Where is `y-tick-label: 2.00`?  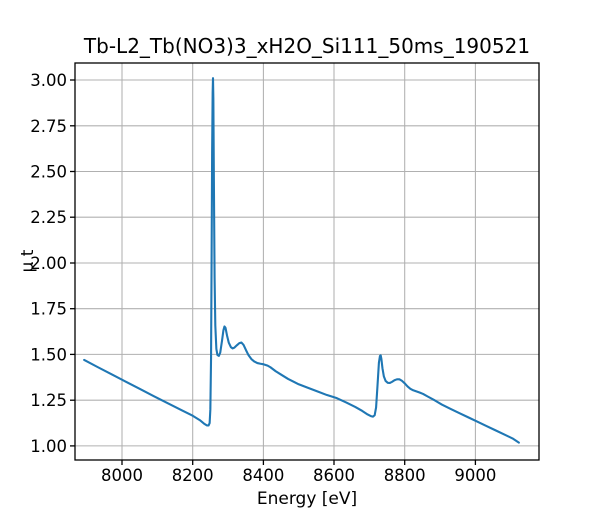 y-tick-label: 2.00 is located at coordinates (48, 263).